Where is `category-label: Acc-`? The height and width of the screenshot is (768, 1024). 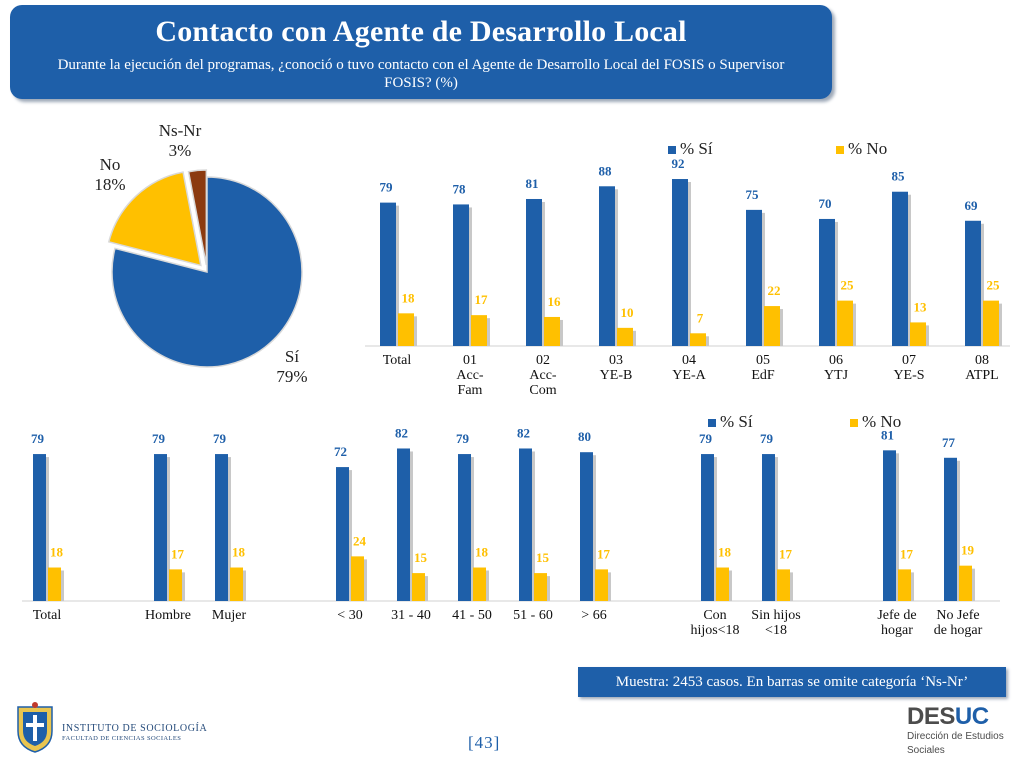 category-label: Acc- is located at coordinates (470, 375).